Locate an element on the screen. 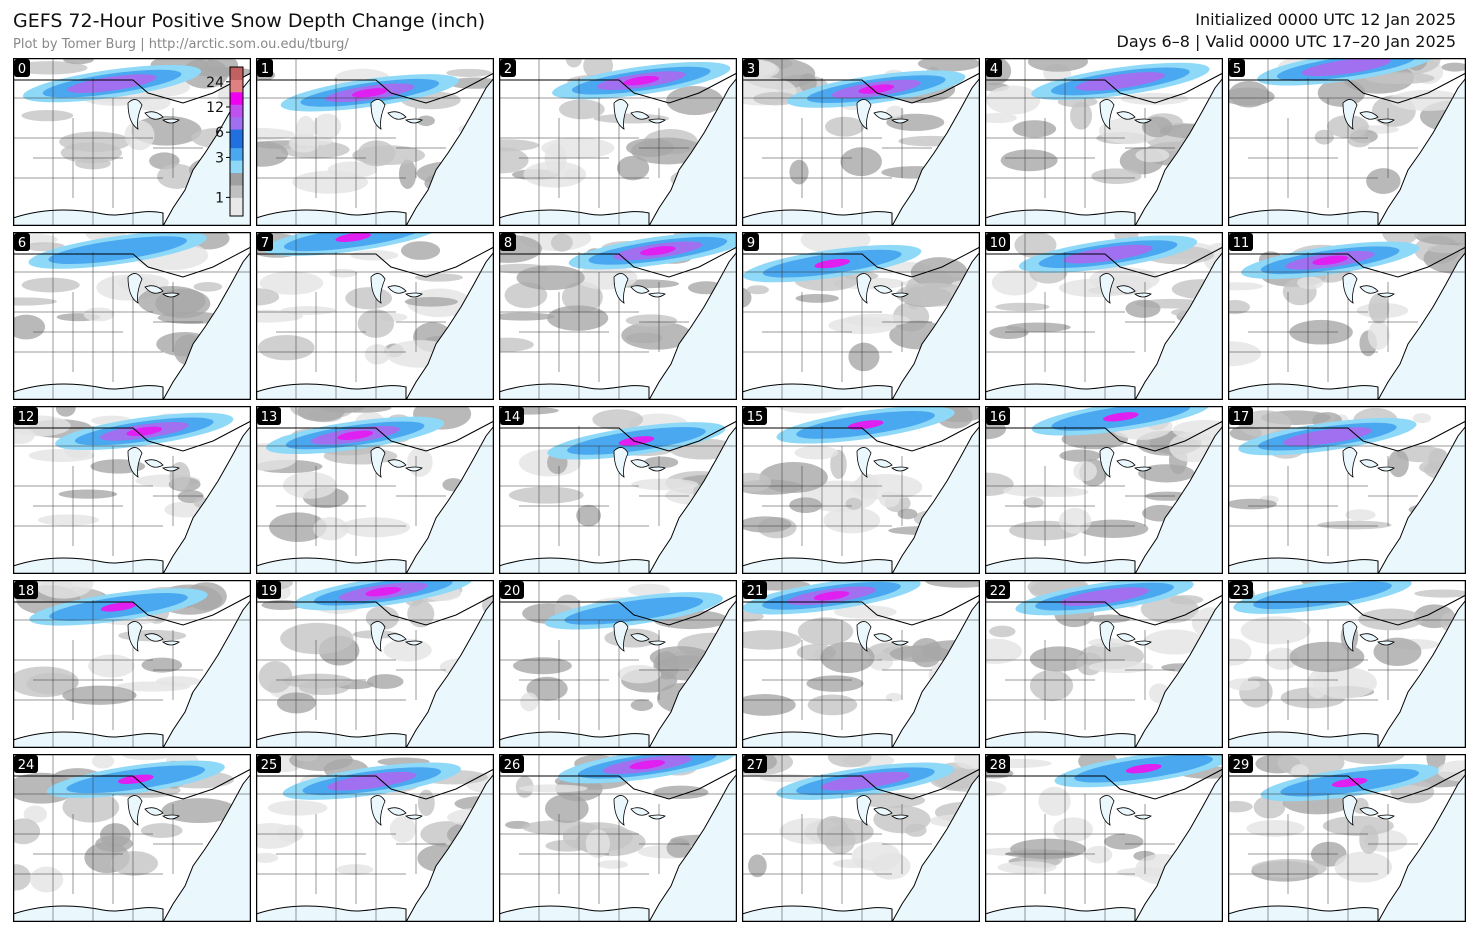  map-panel: 12 is located at coordinates (132, 490).